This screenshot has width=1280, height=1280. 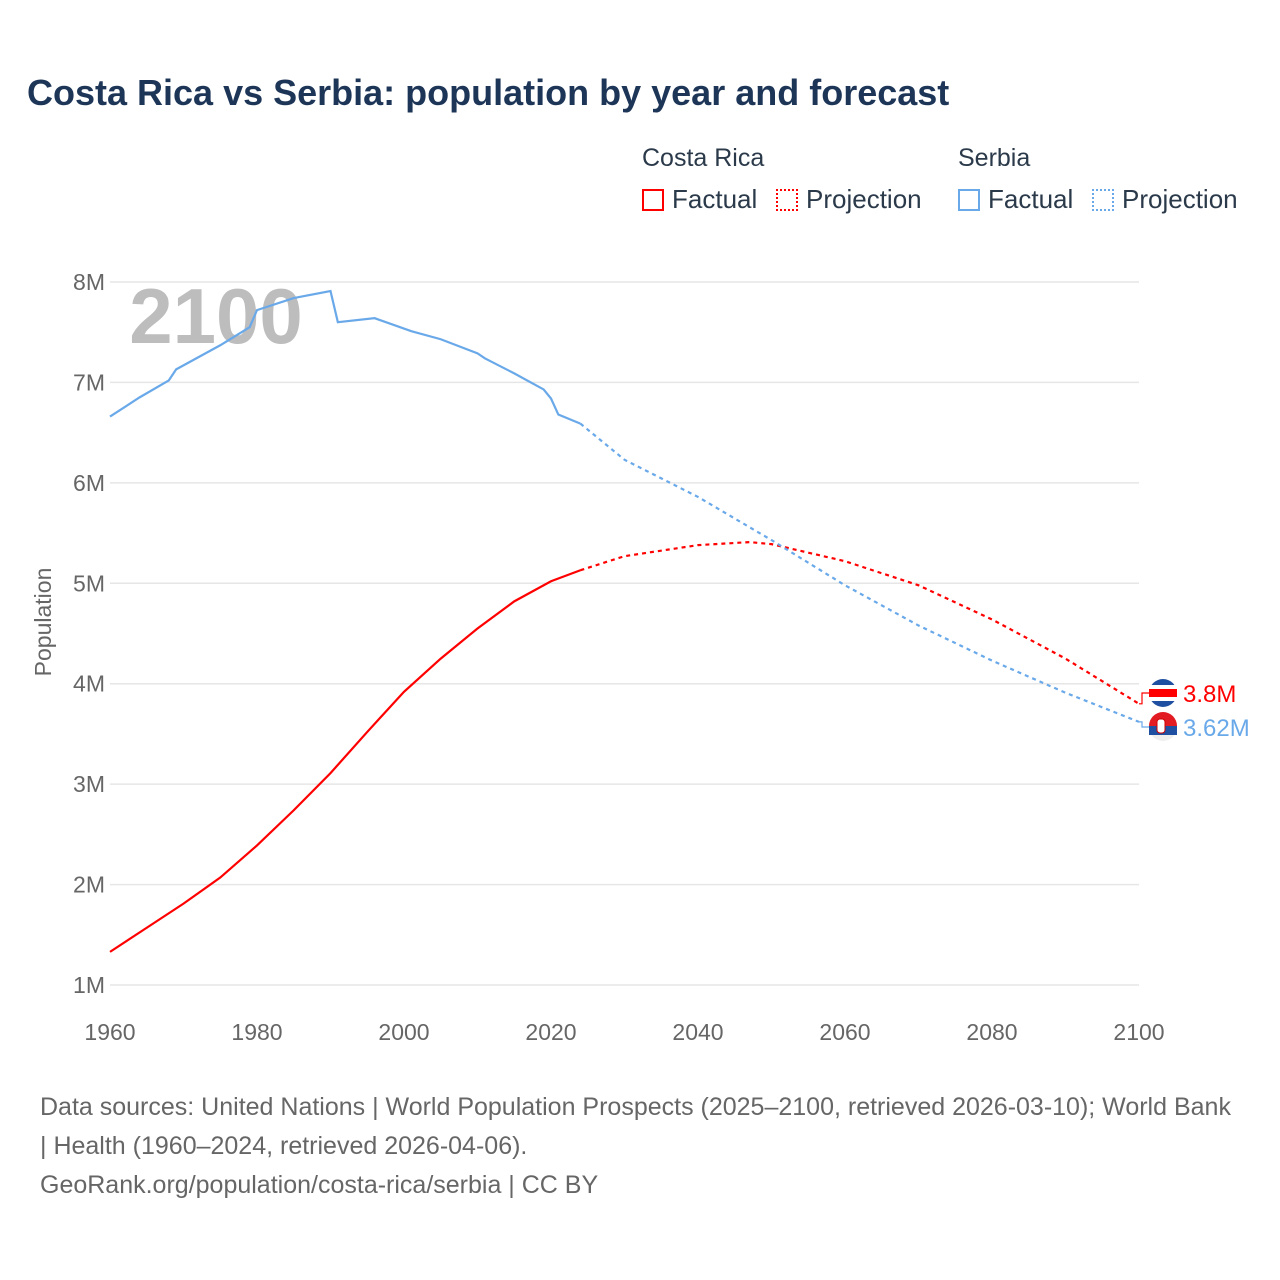 What do you see at coordinates (1163, 693) in the screenshot?
I see `flag-stripe` at bounding box center [1163, 693].